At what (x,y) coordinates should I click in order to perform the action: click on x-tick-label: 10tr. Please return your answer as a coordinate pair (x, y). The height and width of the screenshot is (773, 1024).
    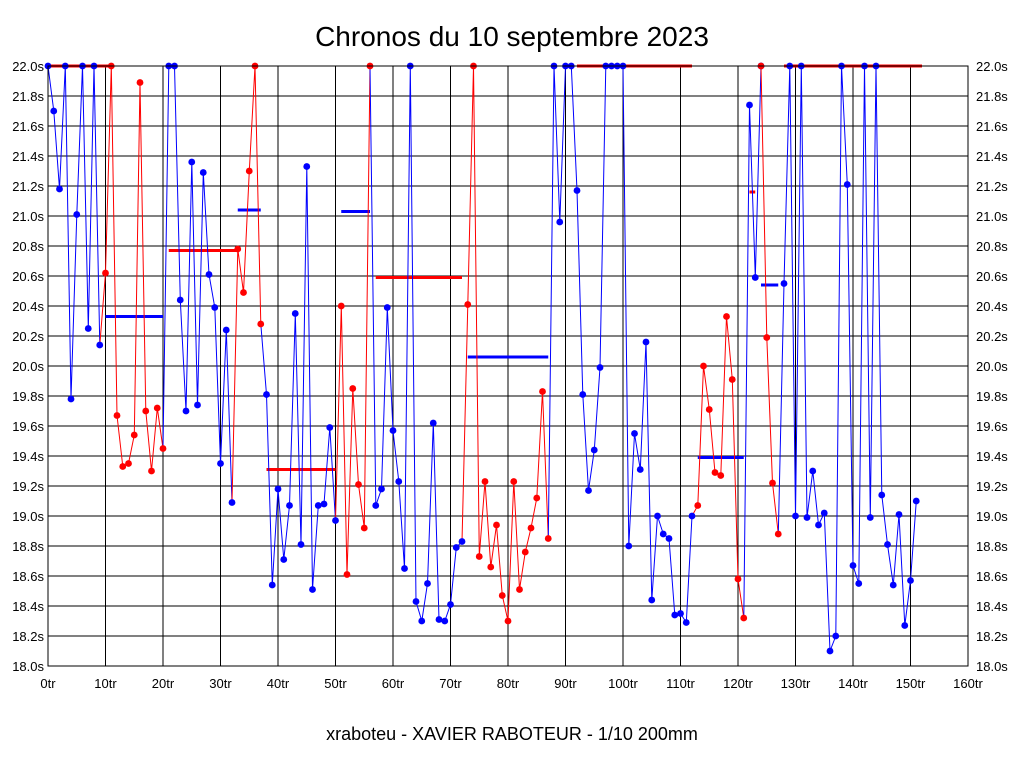
    Looking at the image, I should click on (105, 683).